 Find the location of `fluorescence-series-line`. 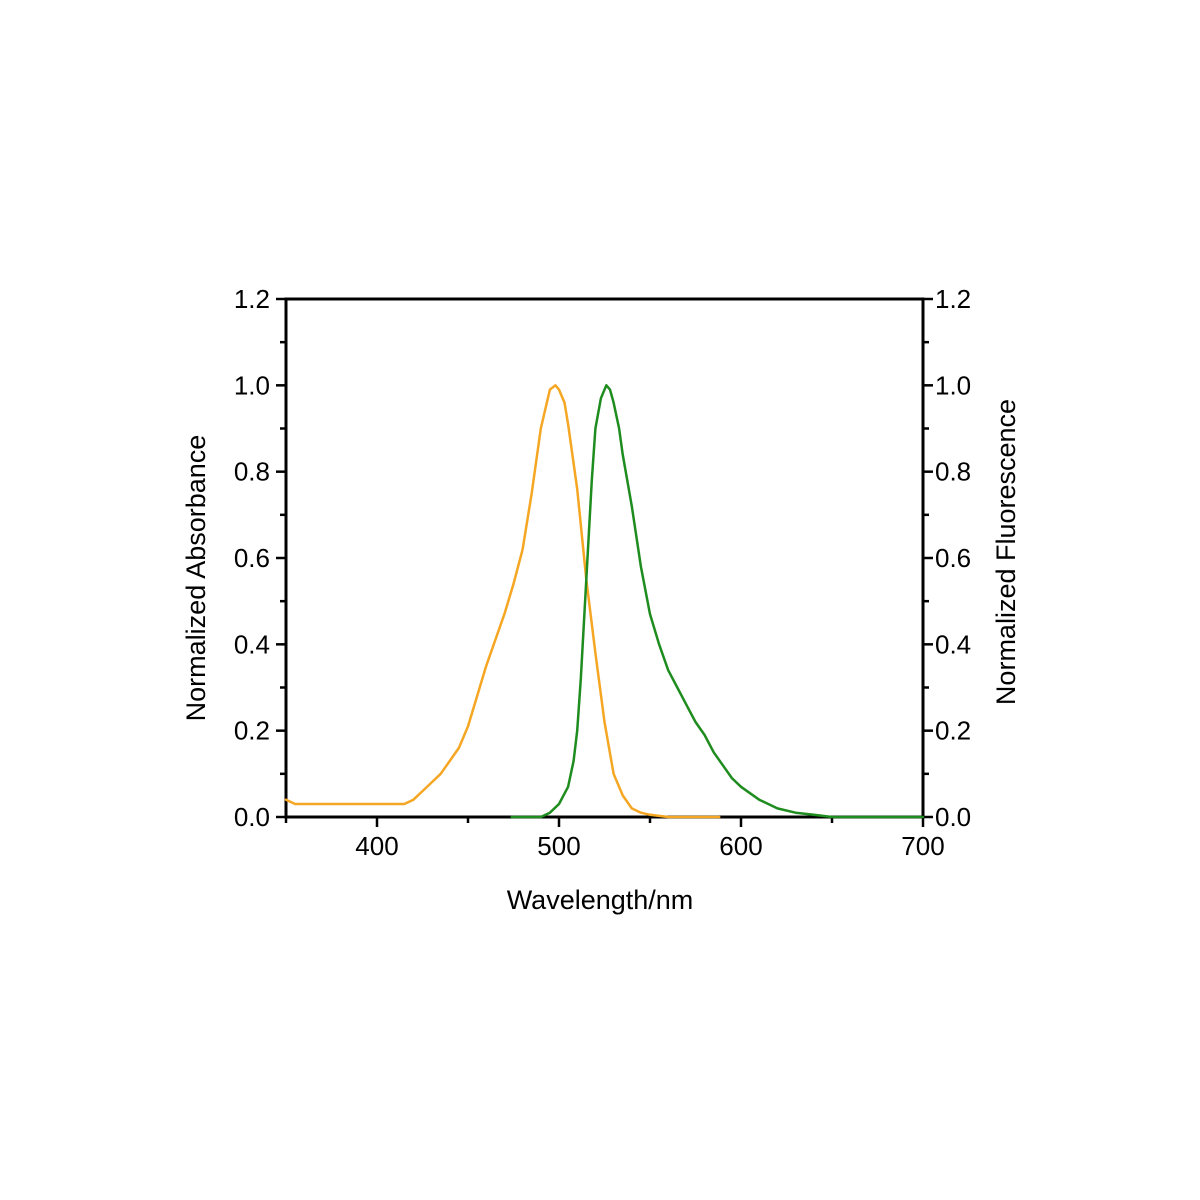

fluorescence-series-line is located at coordinates (717, 601).